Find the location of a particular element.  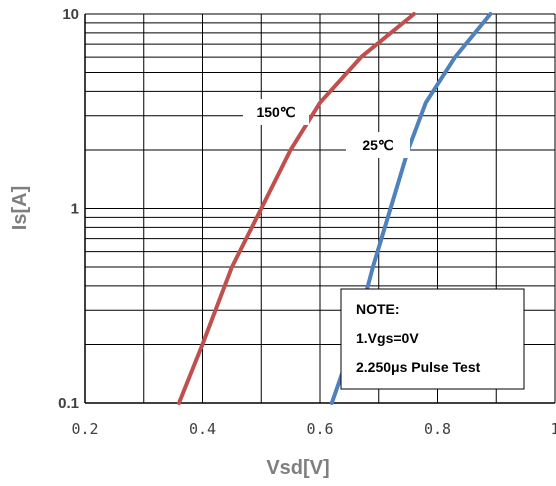

series-label-1: 25℃ is located at coordinates (378, 145).